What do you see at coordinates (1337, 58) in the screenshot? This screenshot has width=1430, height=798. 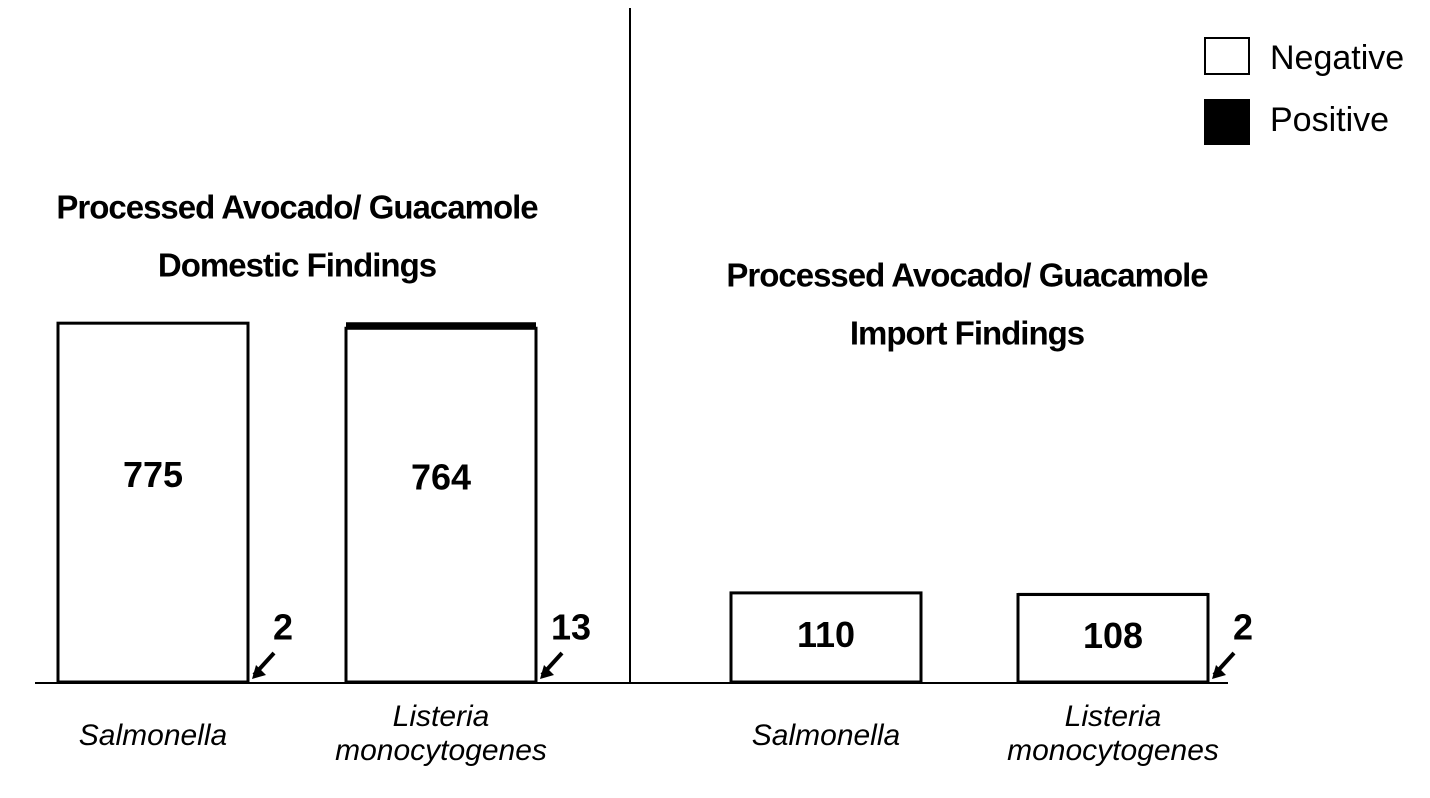 I see `legend-label: Negative` at bounding box center [1337, 58].